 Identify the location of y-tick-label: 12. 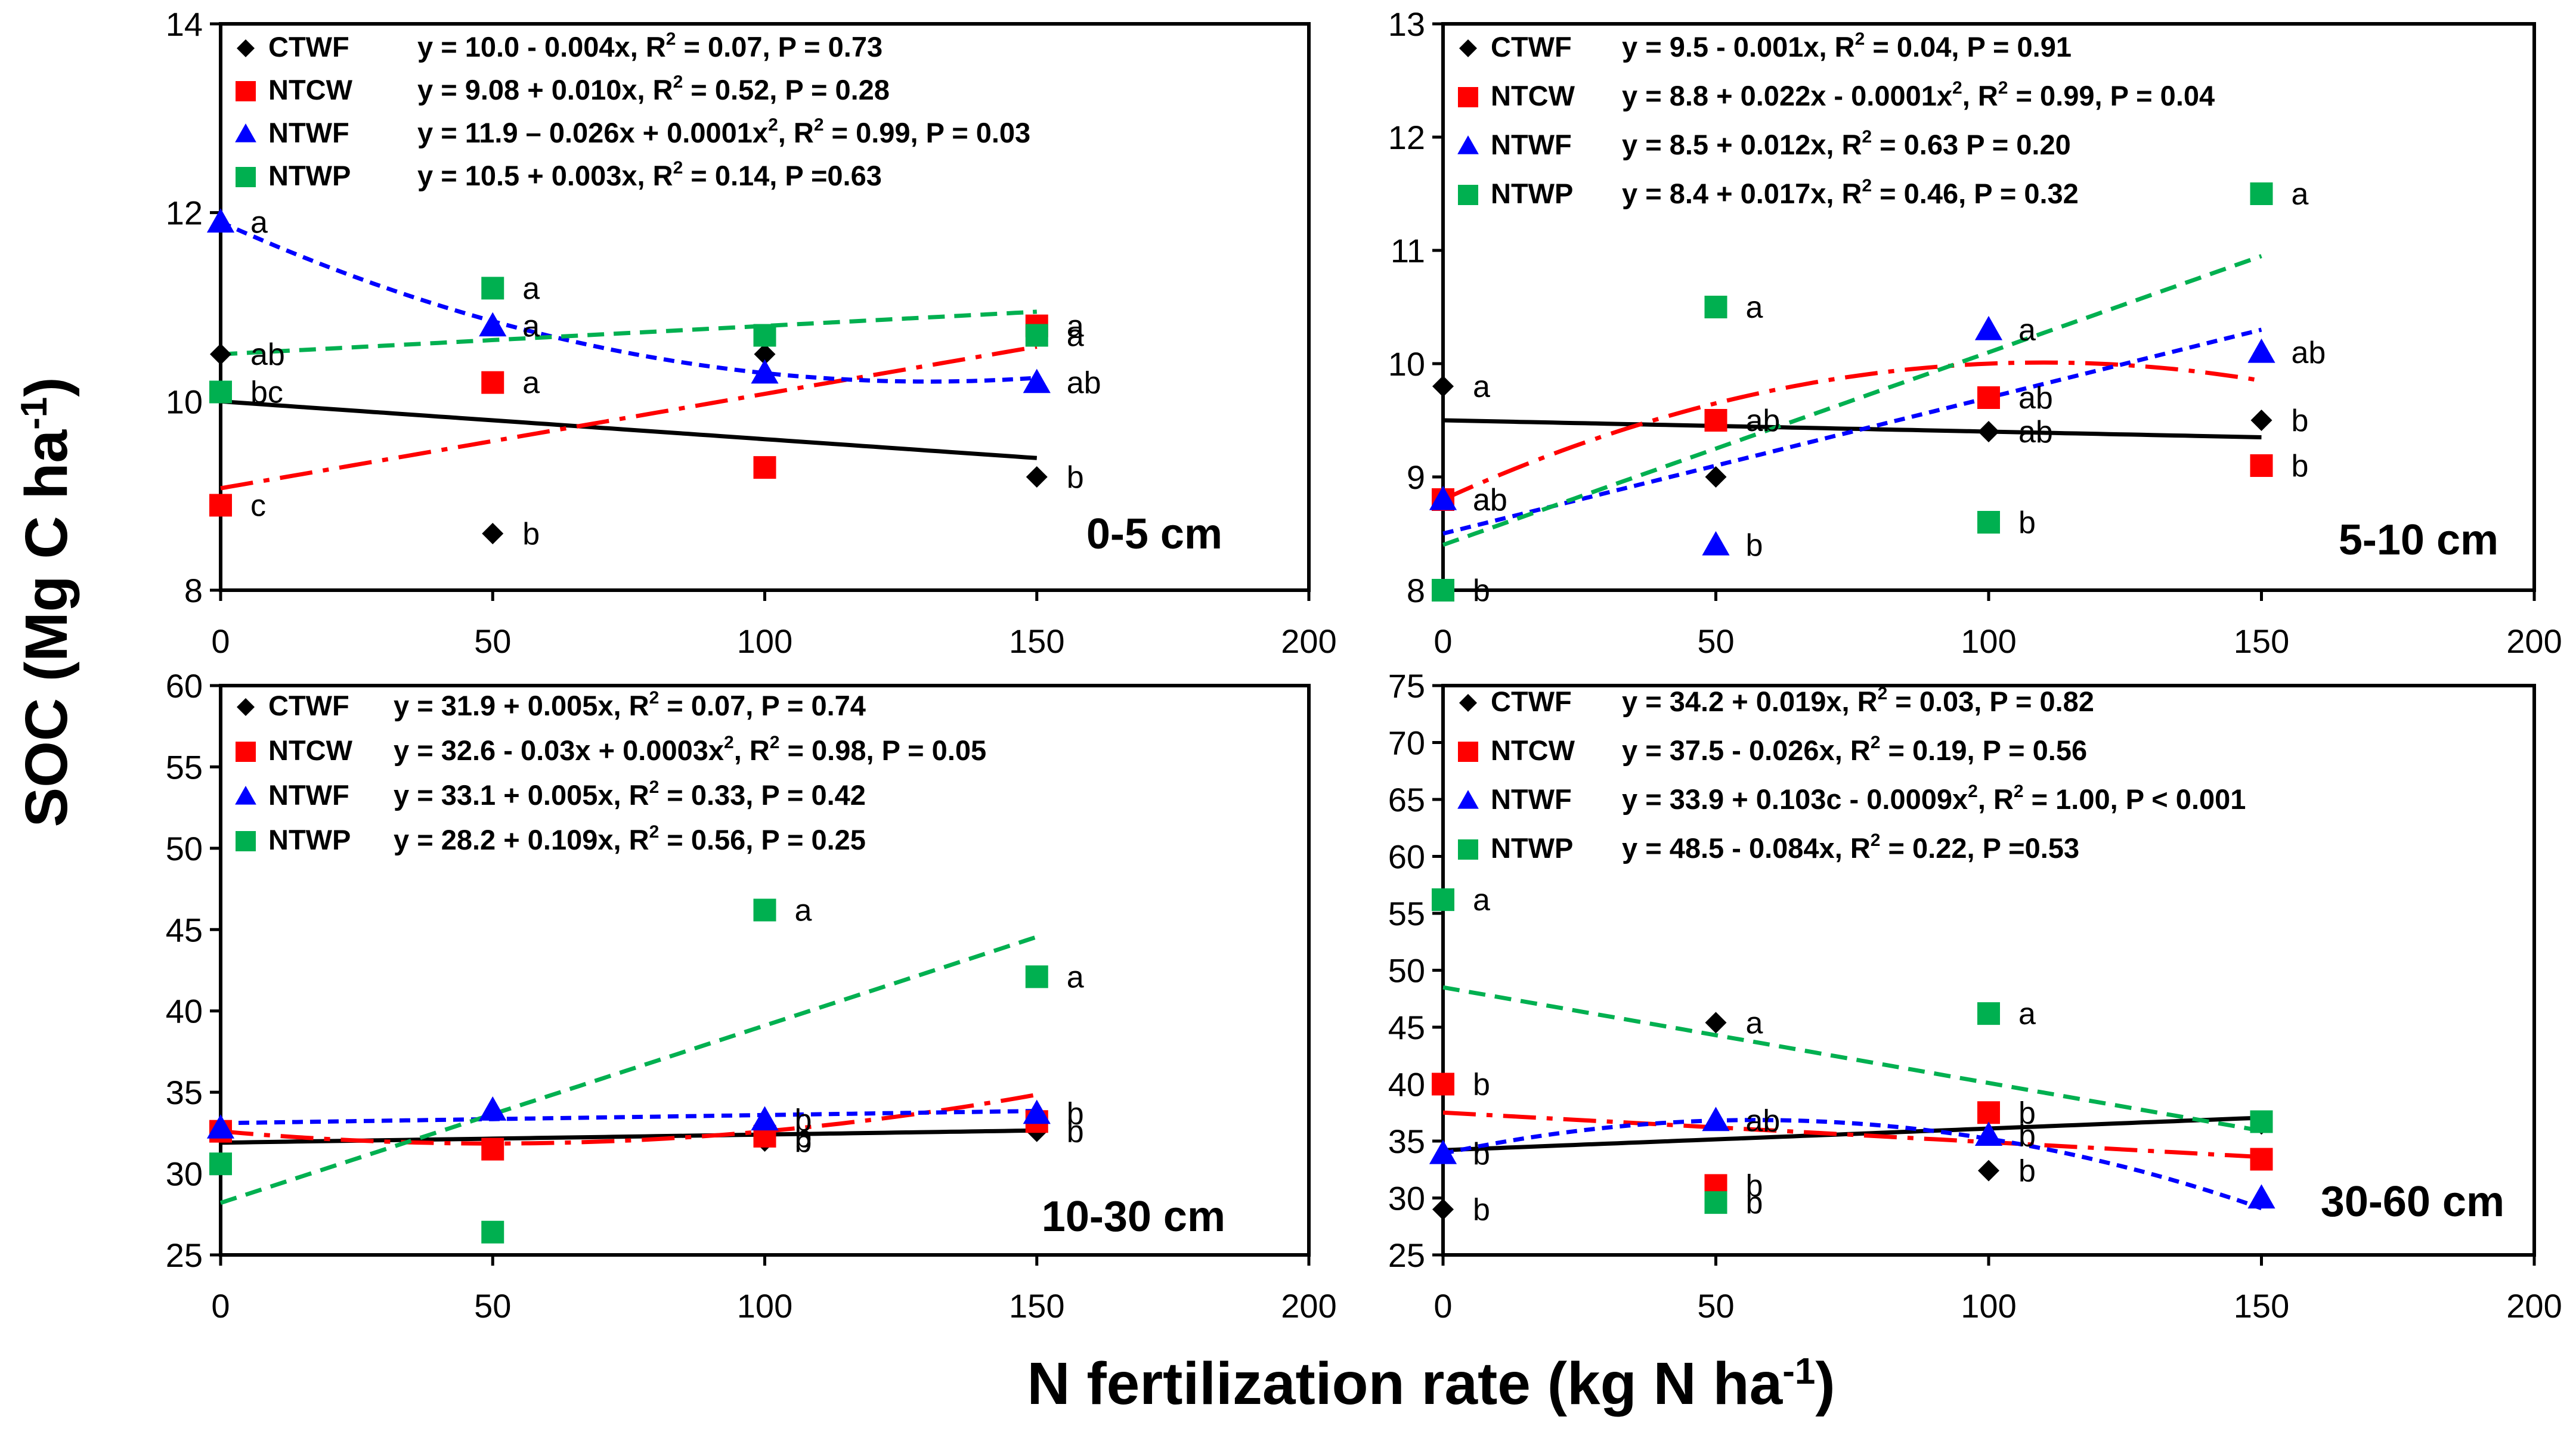
(1406, 137).